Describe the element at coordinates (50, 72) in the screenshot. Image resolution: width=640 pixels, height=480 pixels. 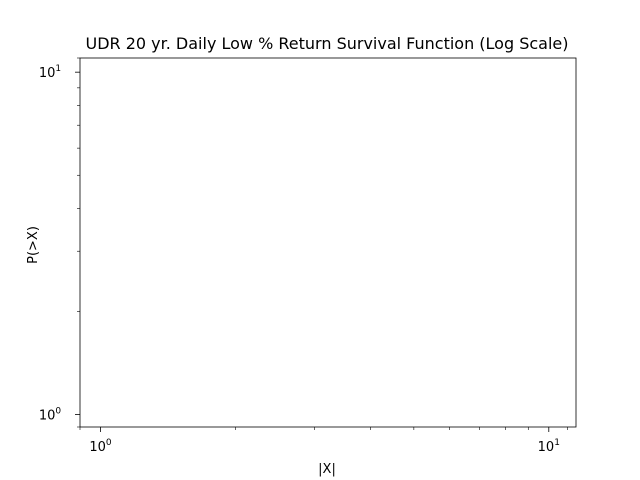
I see `y-tick-label: 10¹` at that location.